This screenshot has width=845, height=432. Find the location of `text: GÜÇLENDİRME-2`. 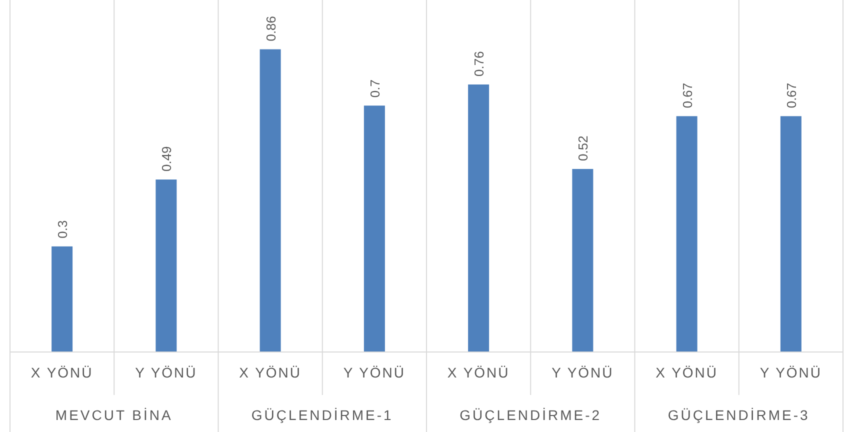

text: GÜÇLENDİRME-2 is located at coordinates (531, 415).